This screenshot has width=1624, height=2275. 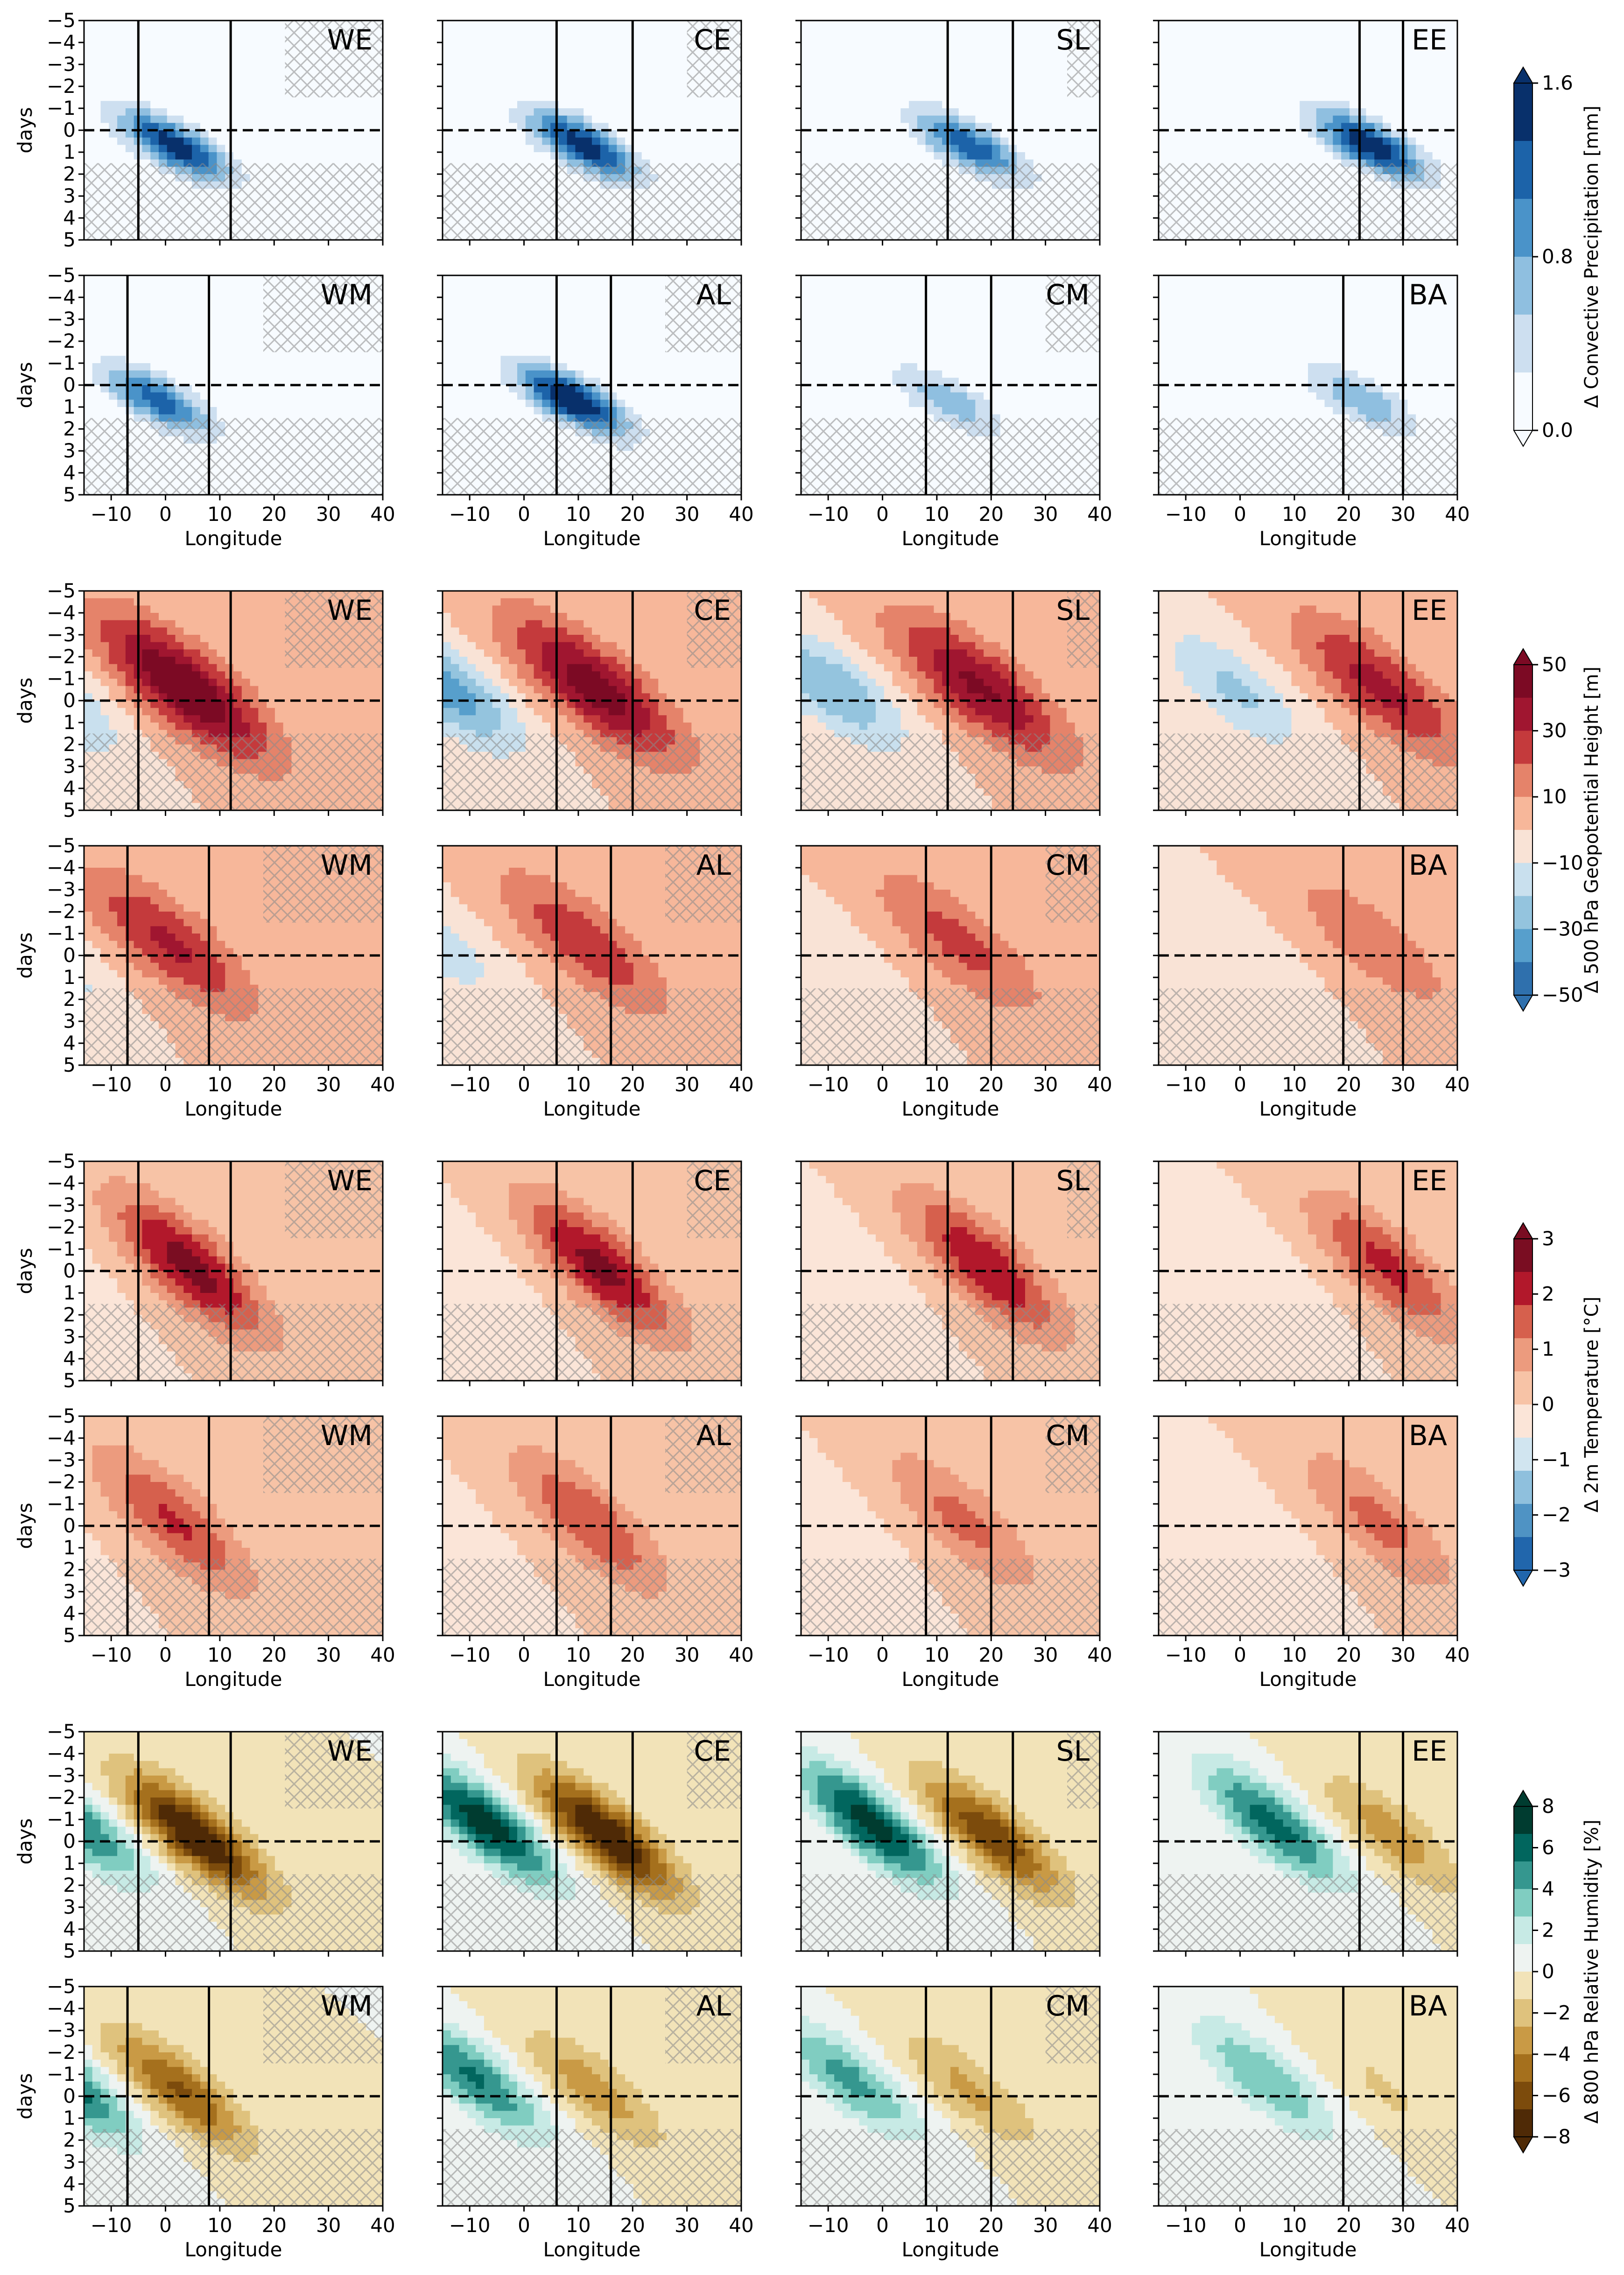 What do you see at coordinates (233, 385) in the screenshot?
I see `panel-field` at bounding box center [233, 385].